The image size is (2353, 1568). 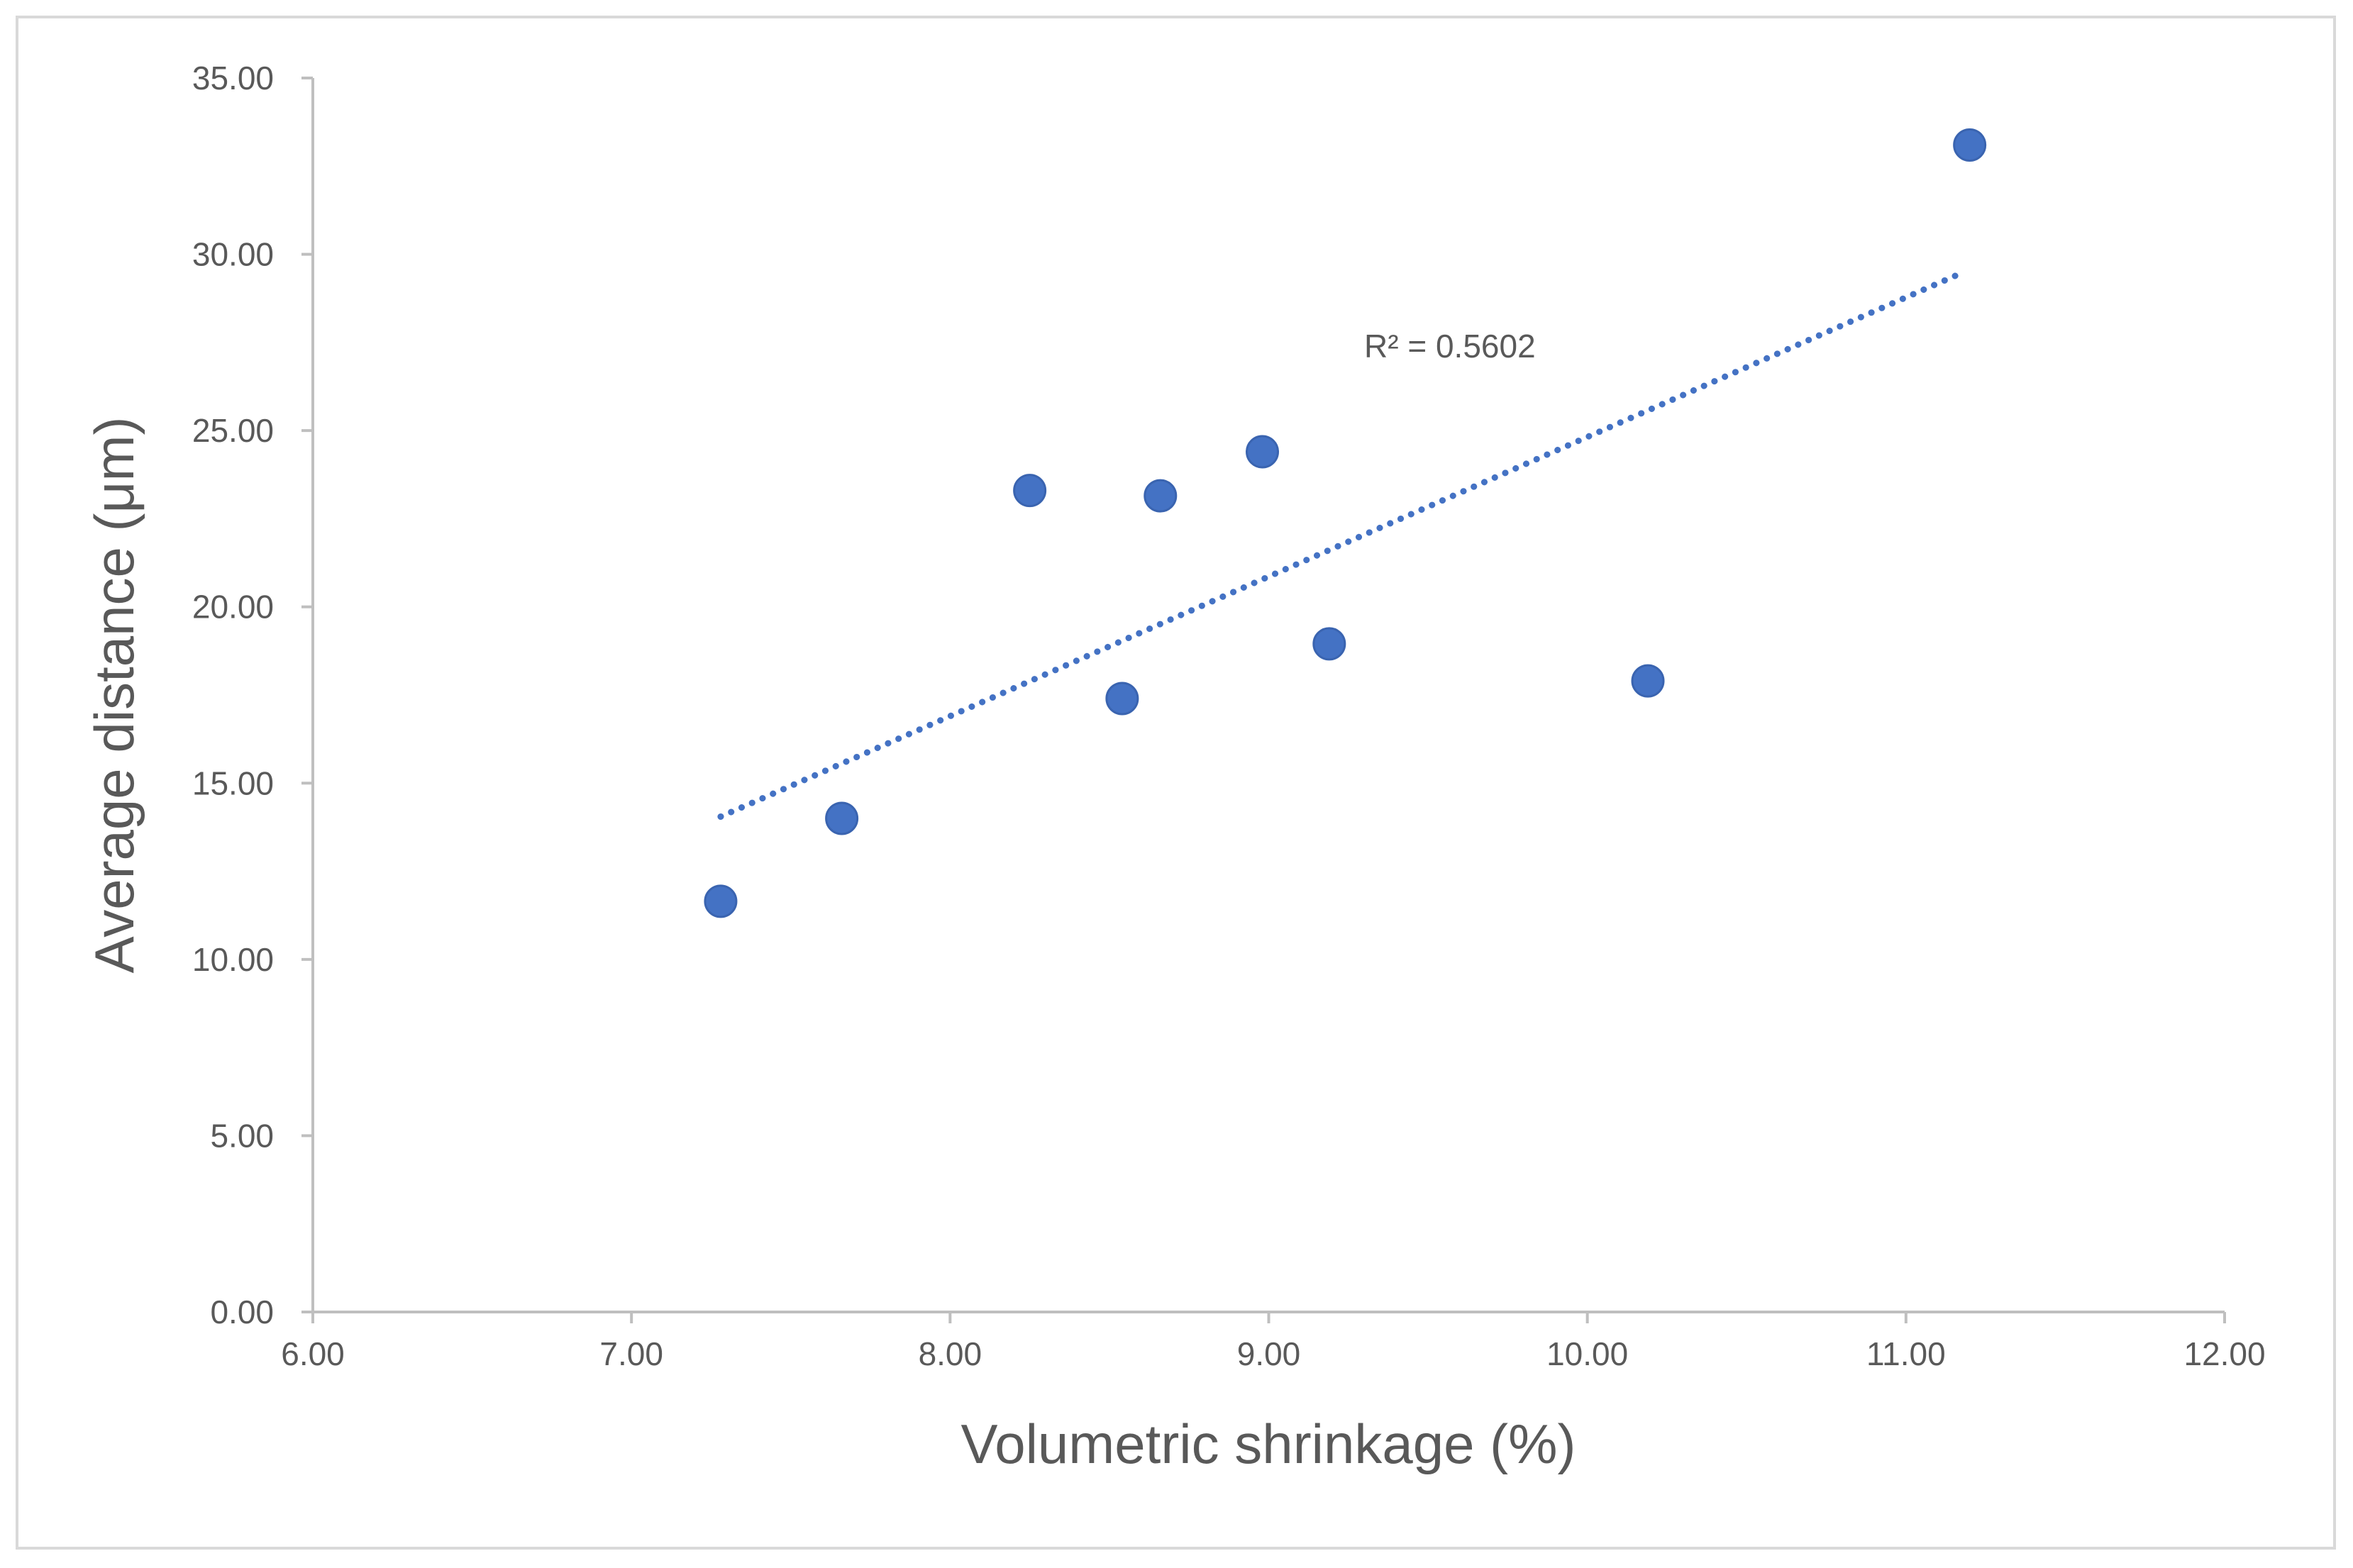 I want to click on x-axis-ticks: 6.00 7.00 8.00 9.00 10.00 11.00 12.00, so click(x=1273, y=1342).